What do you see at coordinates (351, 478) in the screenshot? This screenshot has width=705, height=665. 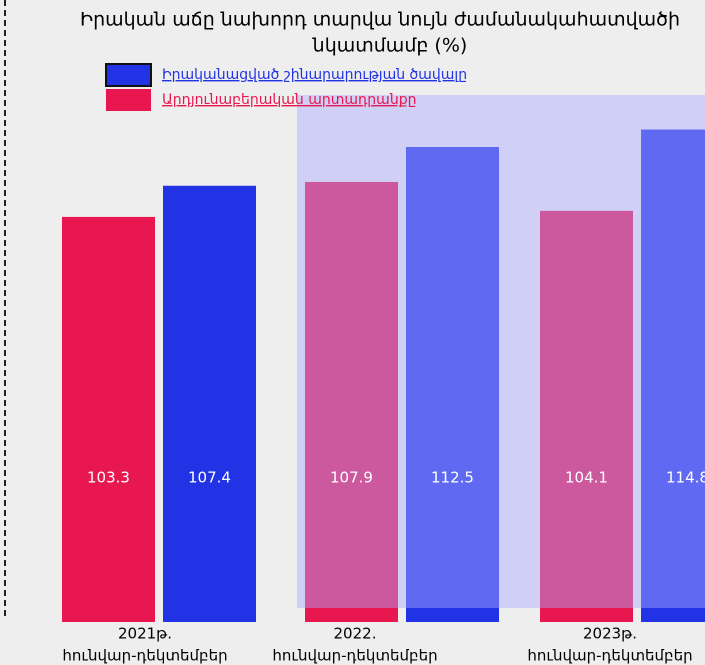 I see `value-label: 107.9` at bounding box center [351, 478].